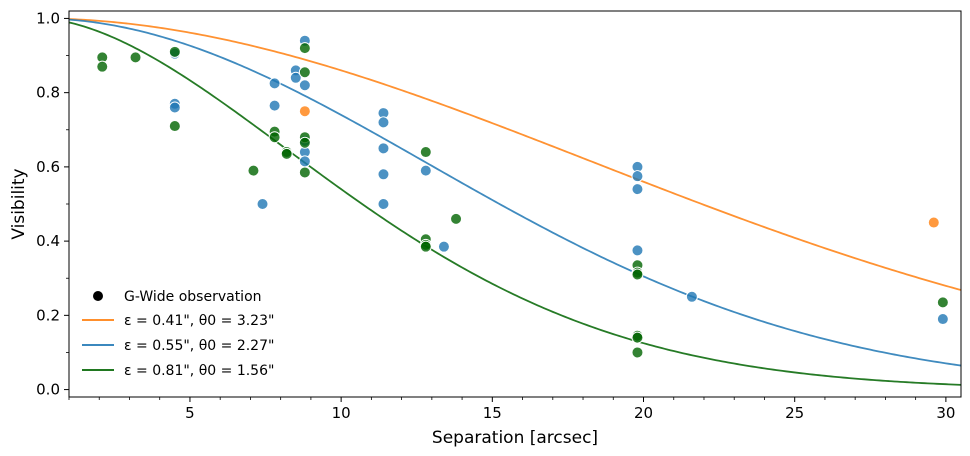  Describe the element at coordinates (48, 390) in the screenshot. I see `y-tick-label: 0.0` at that location.